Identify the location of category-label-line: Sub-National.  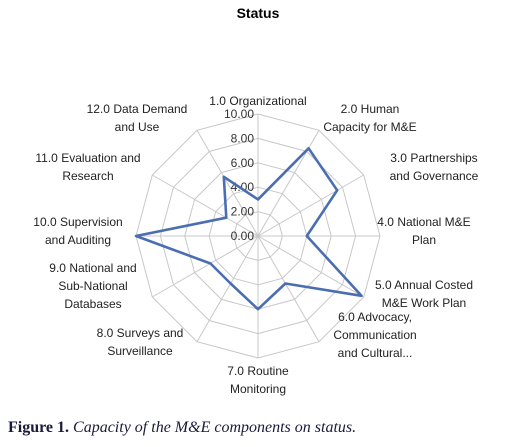
(92, 286).